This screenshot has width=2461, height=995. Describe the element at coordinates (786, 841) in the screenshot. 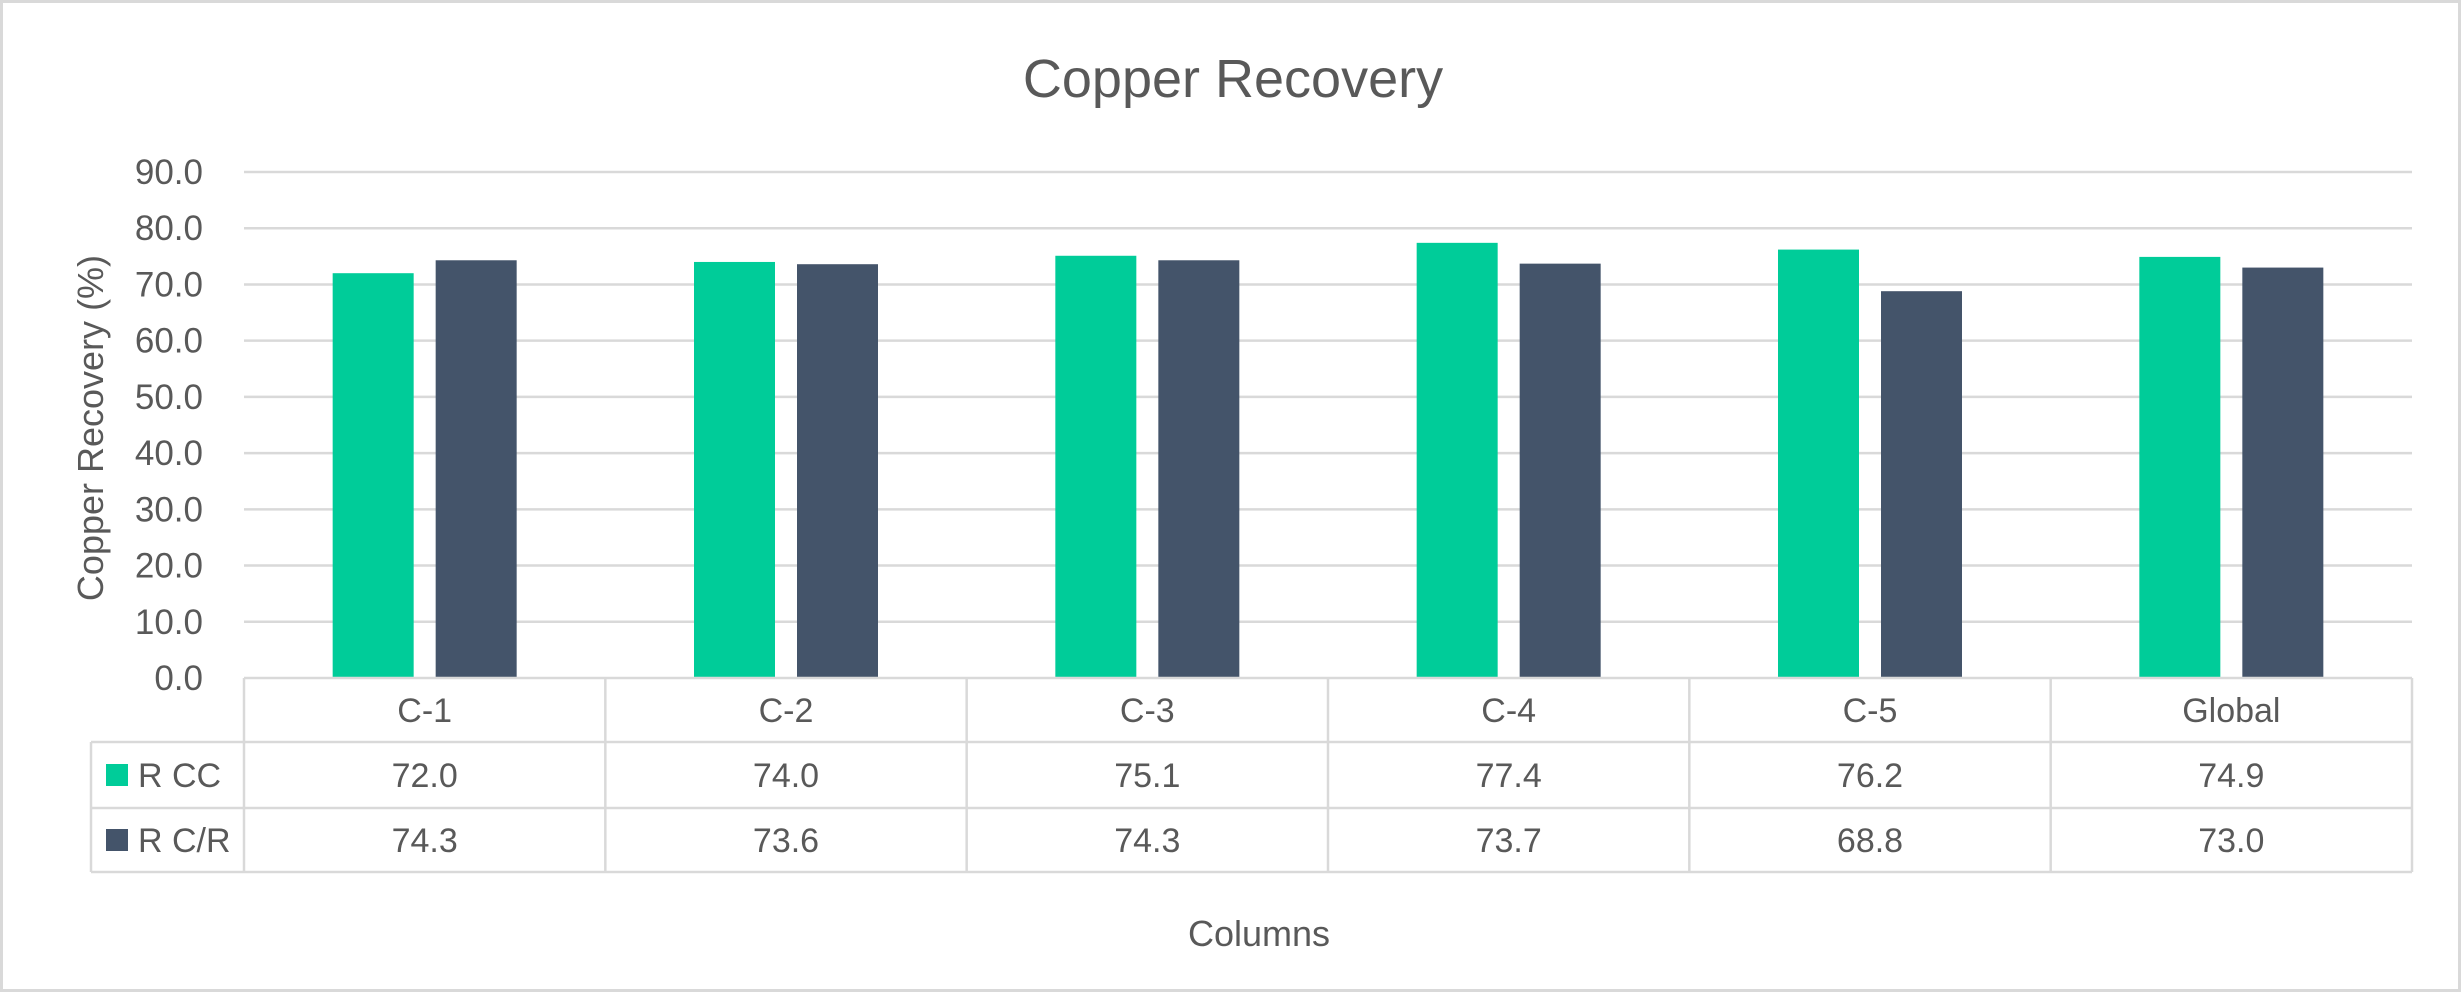

I see `data-value: 73.6` at that location.